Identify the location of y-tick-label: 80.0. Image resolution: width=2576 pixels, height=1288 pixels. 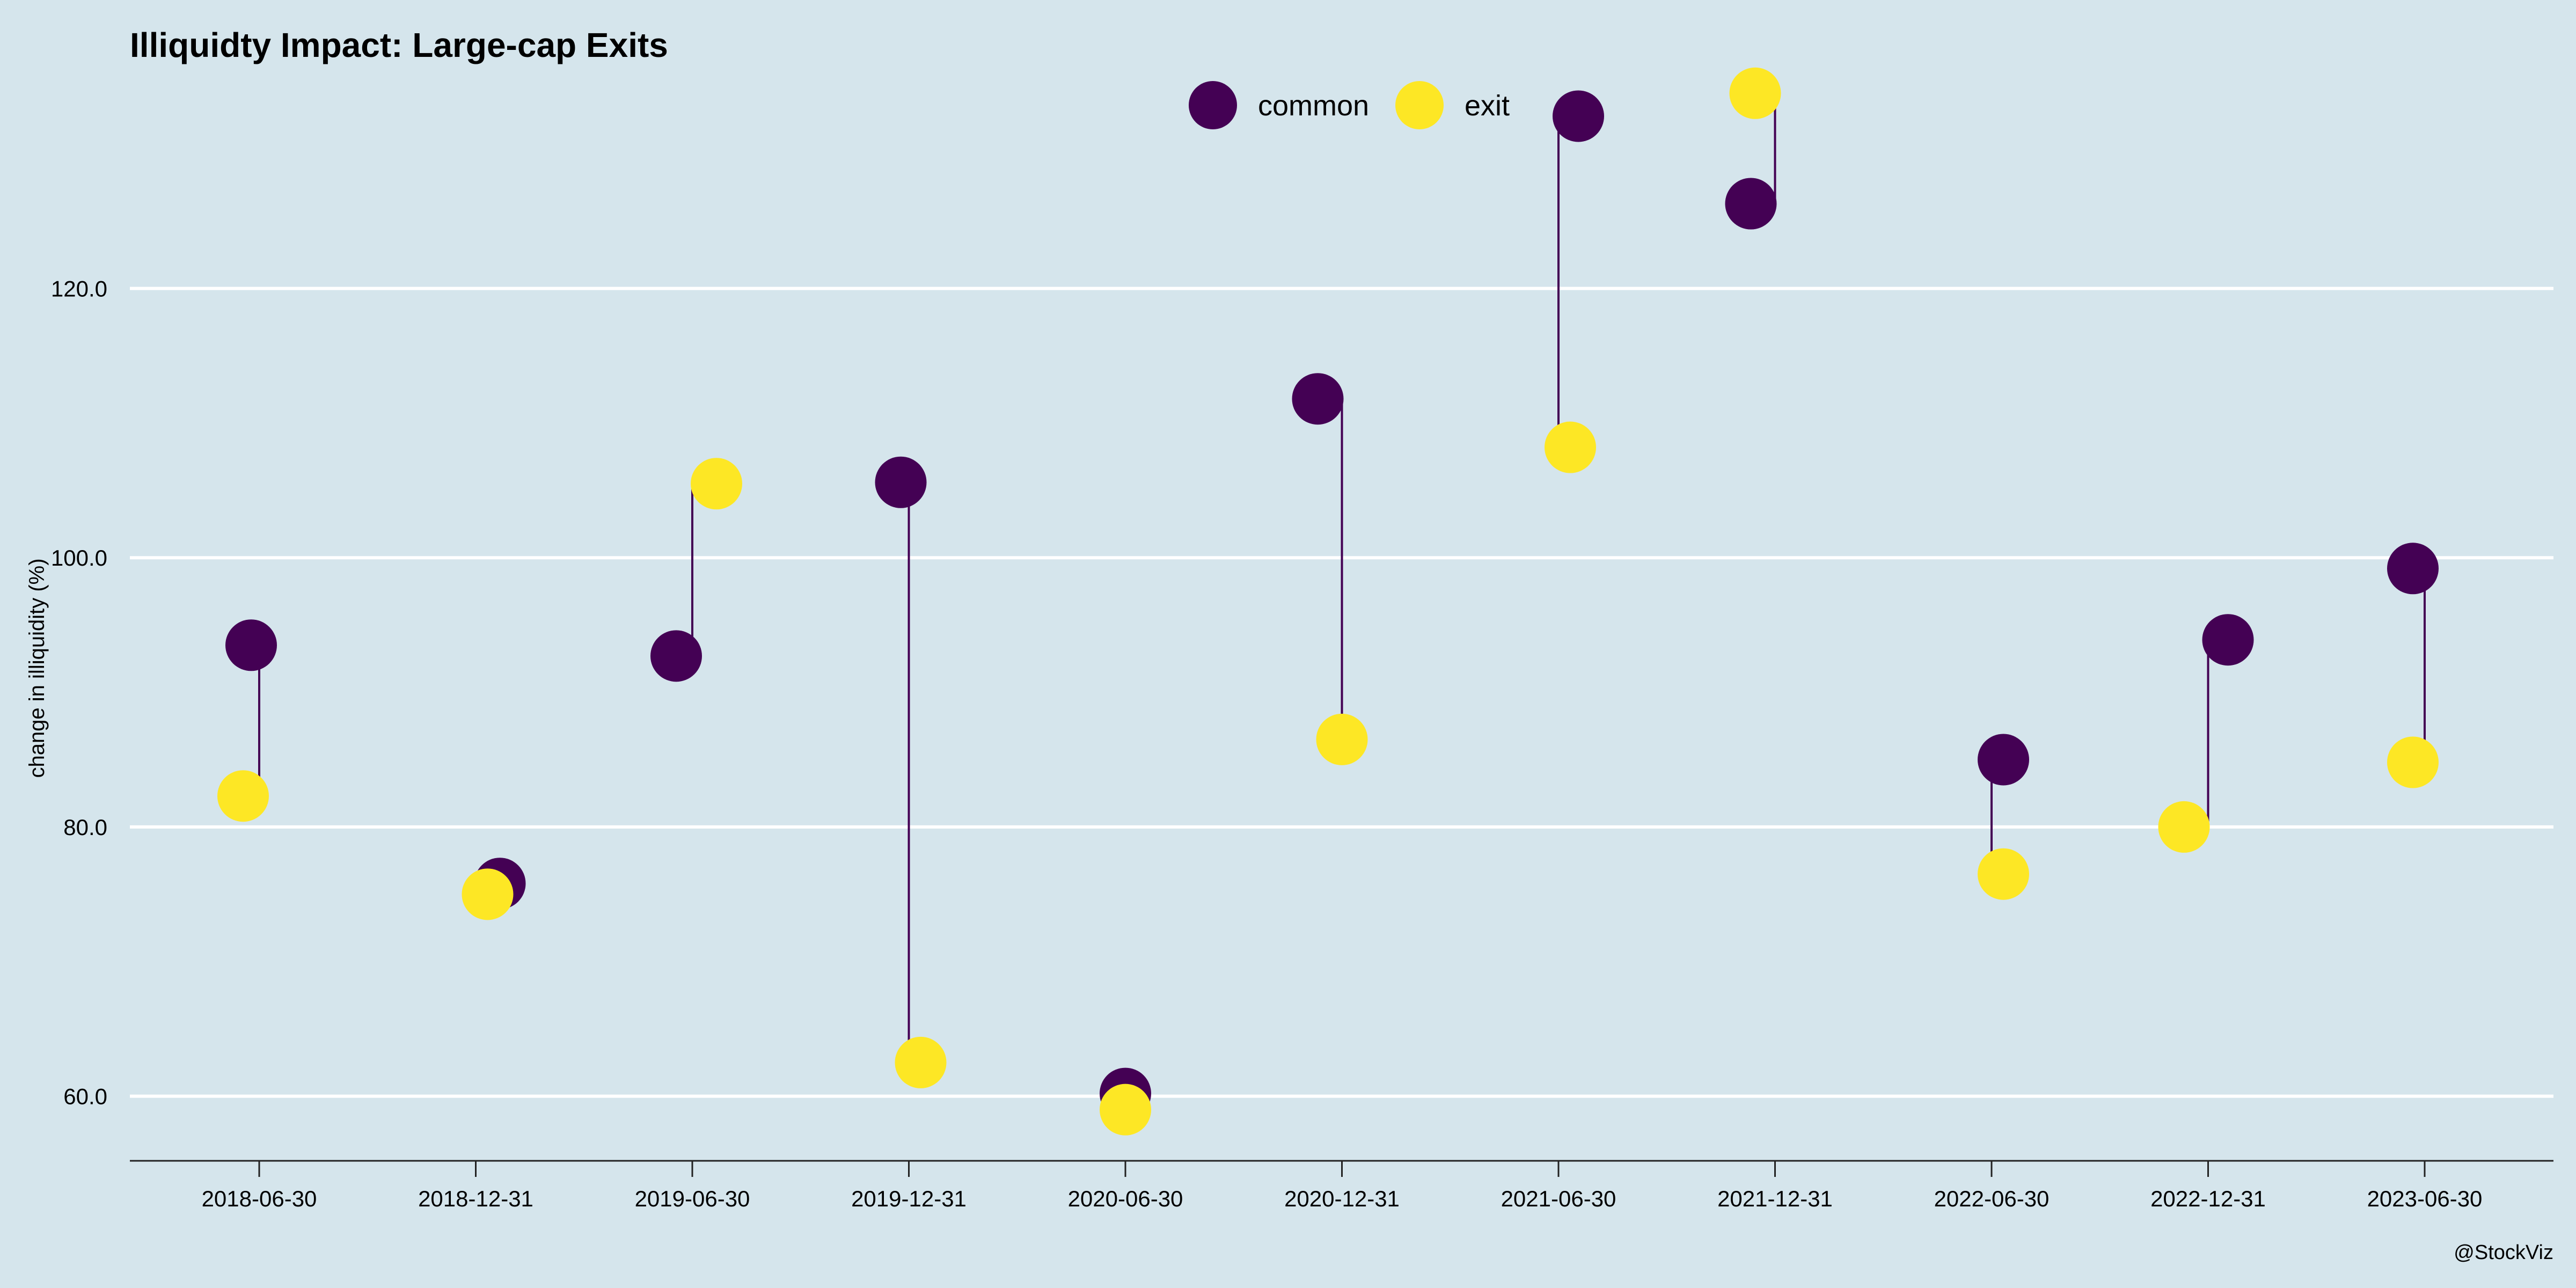
(85, 827).